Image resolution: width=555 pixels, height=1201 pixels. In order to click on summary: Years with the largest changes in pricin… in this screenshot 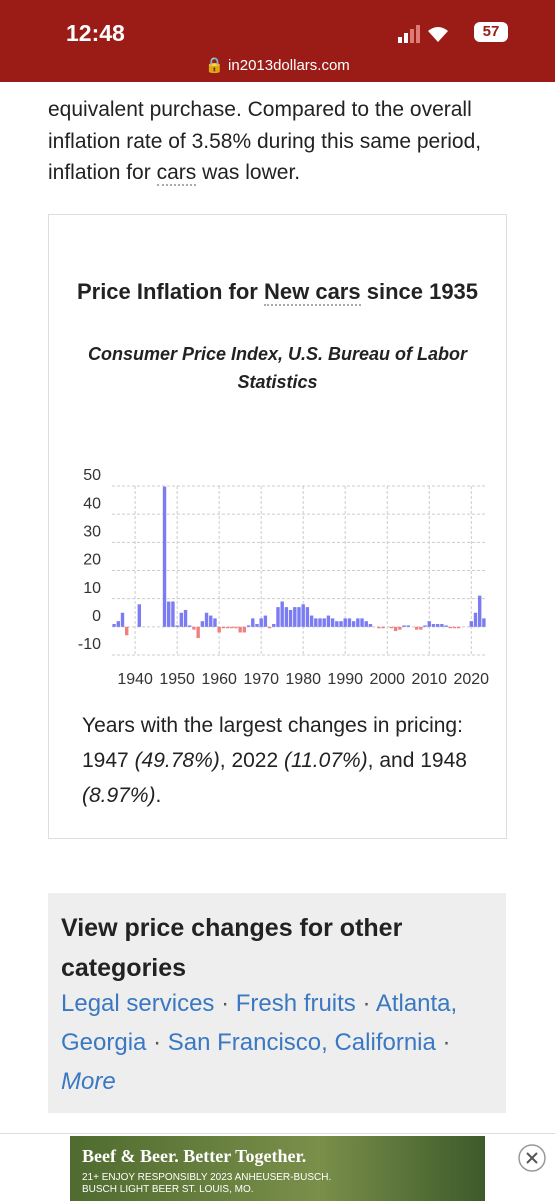, I will do `click(282, 760)`.